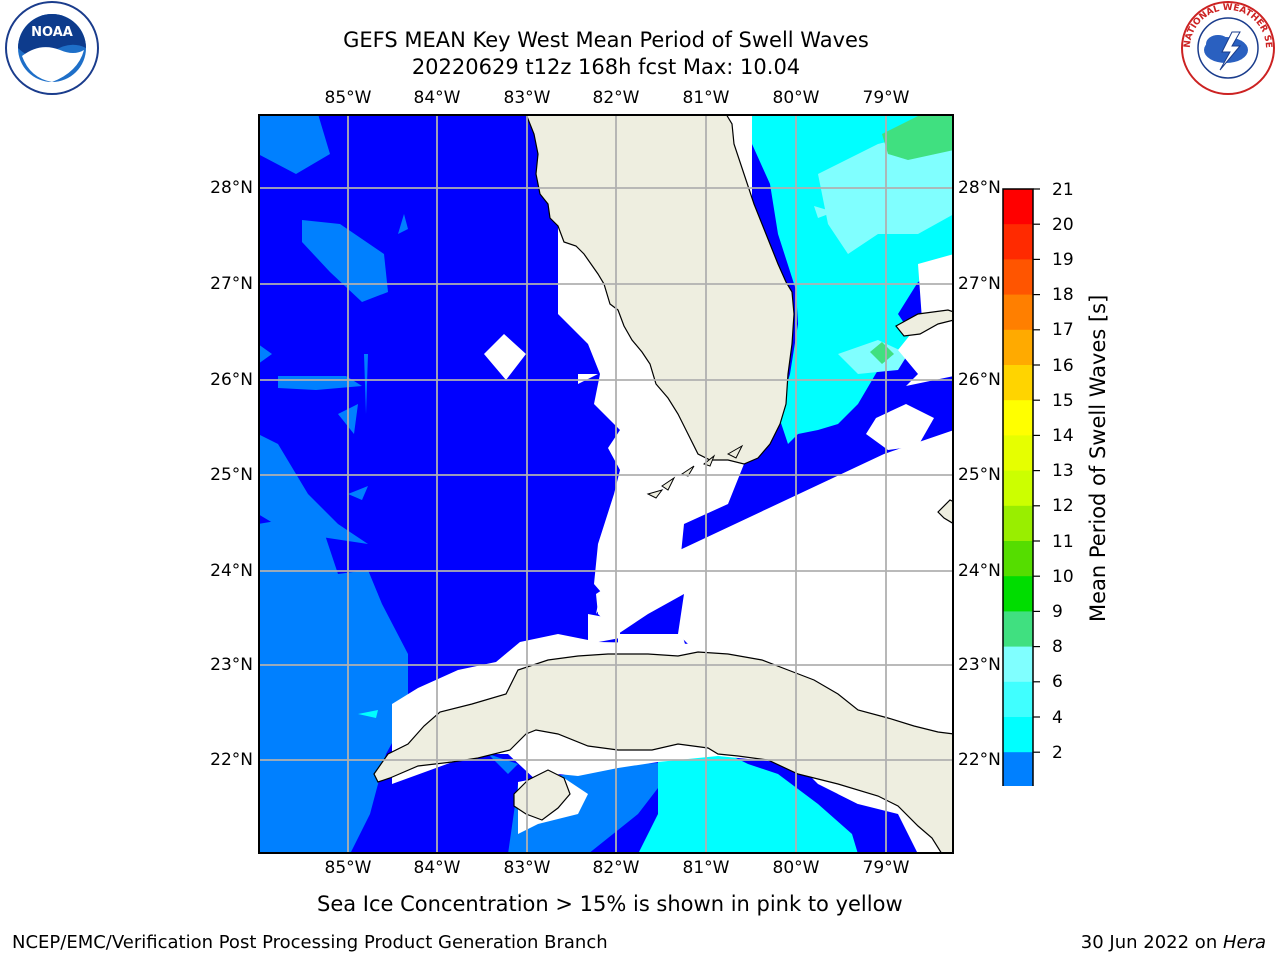 The height and width of the screenshot is (960, 1280). What do you see at coordinates (1063, 330) in the screenshot?
I see `colorbar-tick: 17` at bounding box center [1063, 330].